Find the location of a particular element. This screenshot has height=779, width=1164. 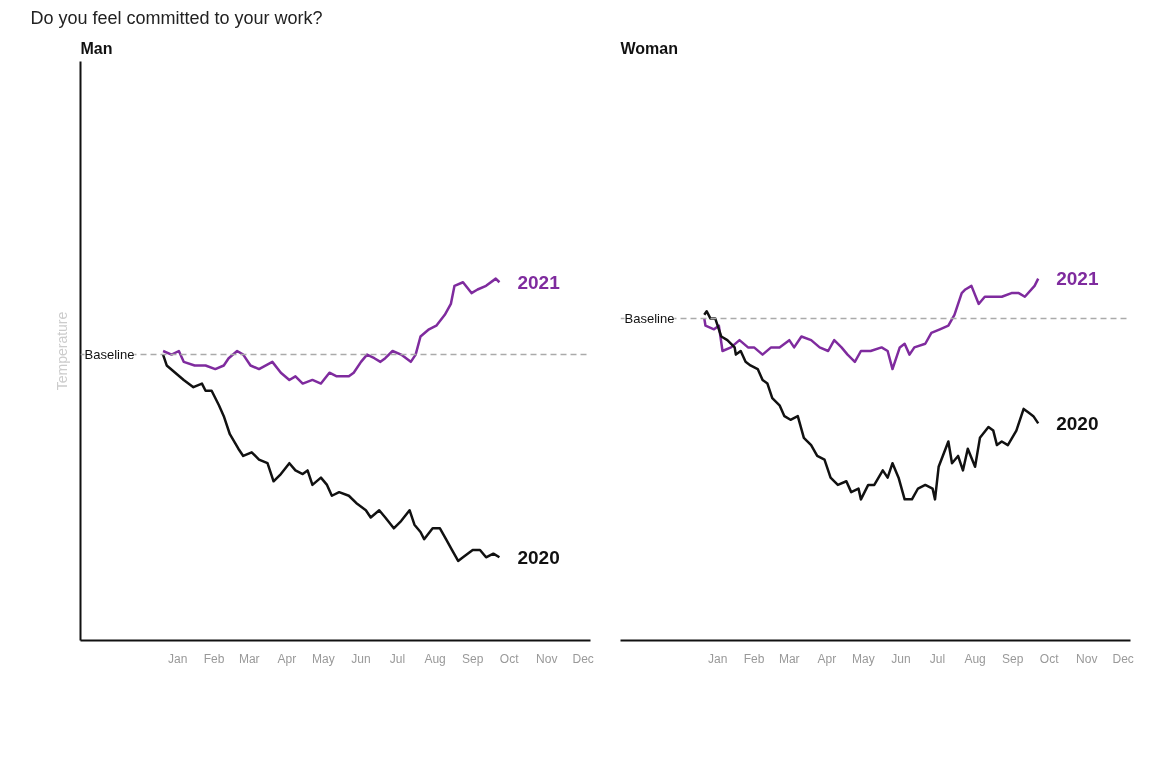

chart-subtitle: Woman is located at coordinates (649, 48).